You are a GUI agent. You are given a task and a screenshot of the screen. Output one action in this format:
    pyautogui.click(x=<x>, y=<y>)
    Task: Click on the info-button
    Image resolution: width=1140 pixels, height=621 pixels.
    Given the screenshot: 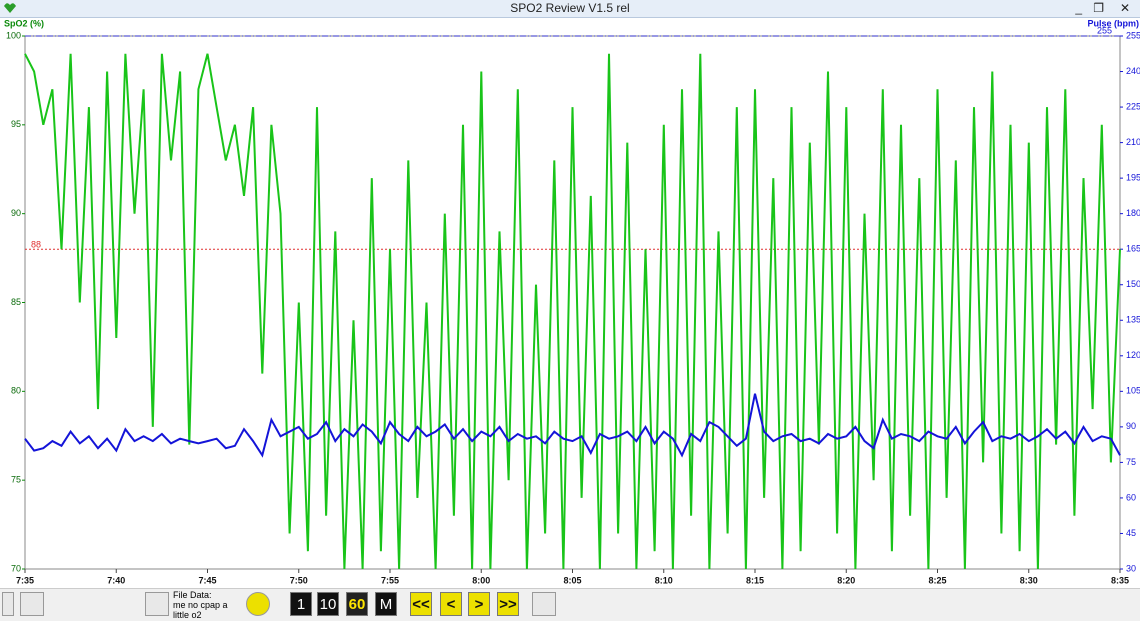 What is the action you would take?
    pyautogui.click(x=258, y=604)
    